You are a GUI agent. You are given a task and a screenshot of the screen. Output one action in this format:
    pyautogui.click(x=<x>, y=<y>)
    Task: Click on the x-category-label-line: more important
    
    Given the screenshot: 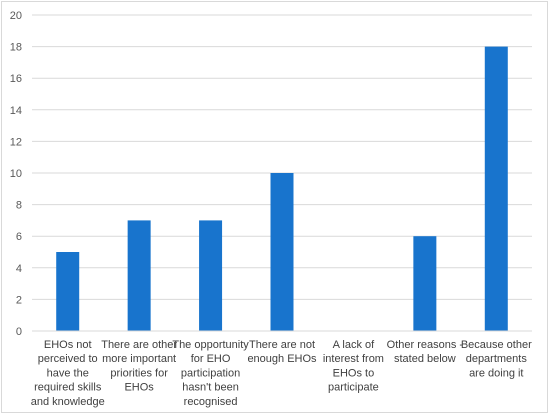 What is the action you would take?
    pyautogui.click(x=139, y=359)
    